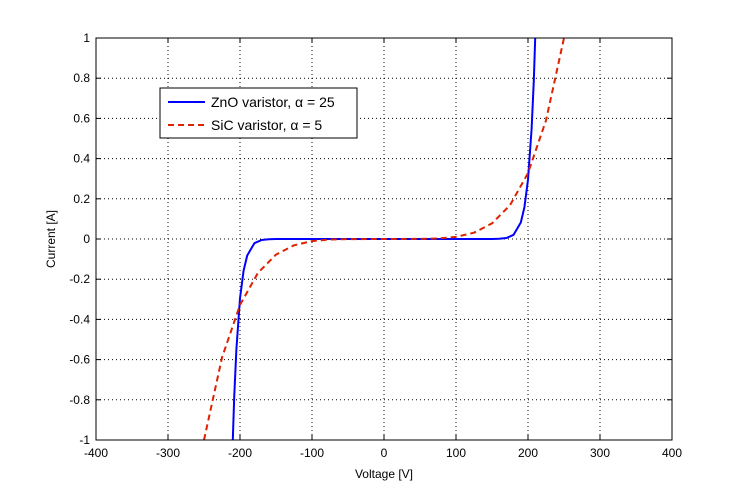  I want to click on y-tick-label: 0.6, so click(81, 118).